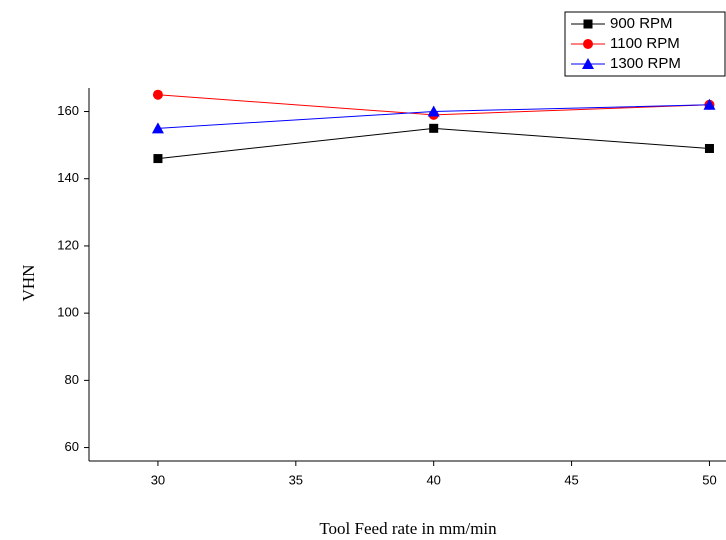  Describe the element at coordinates (296, 479) in the screenshot. I see `x-tick-label: 35` at that location.